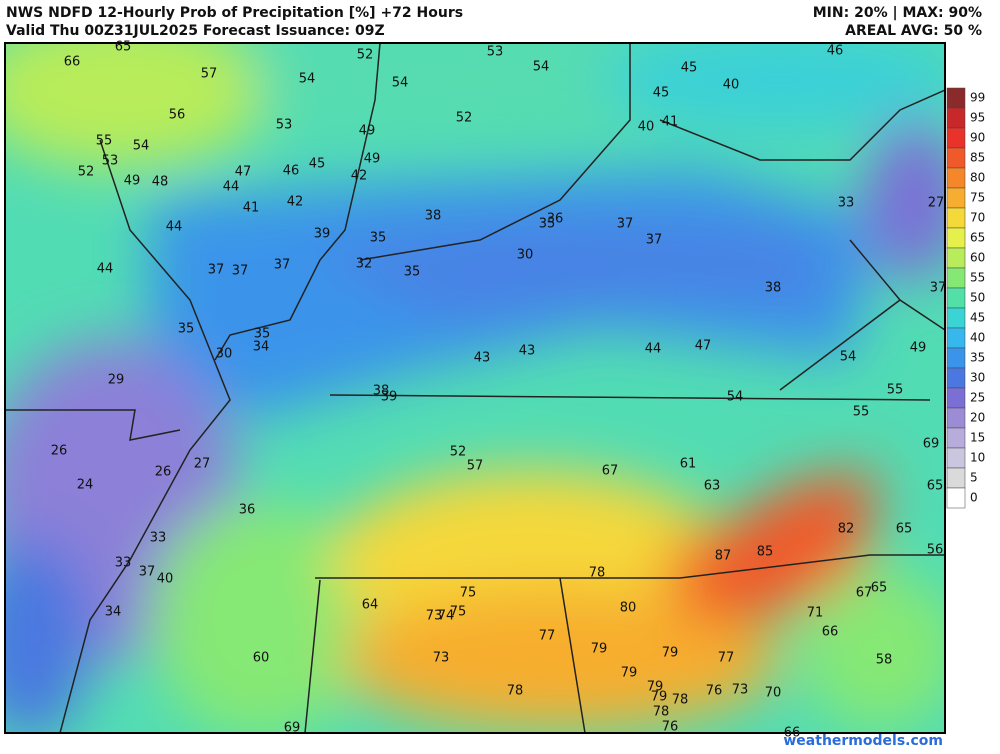 Image resolution: width=1000 pixels, height=754 pixels. I want to click on colorbar-label: 75, so click(977, 198).